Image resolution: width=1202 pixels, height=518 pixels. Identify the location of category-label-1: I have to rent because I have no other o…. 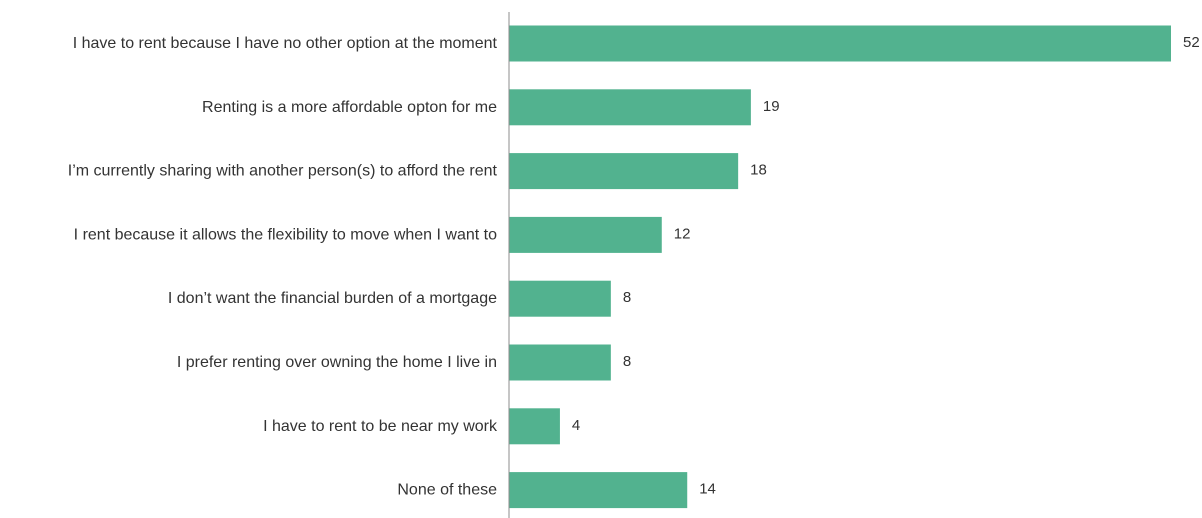
(285, 43).